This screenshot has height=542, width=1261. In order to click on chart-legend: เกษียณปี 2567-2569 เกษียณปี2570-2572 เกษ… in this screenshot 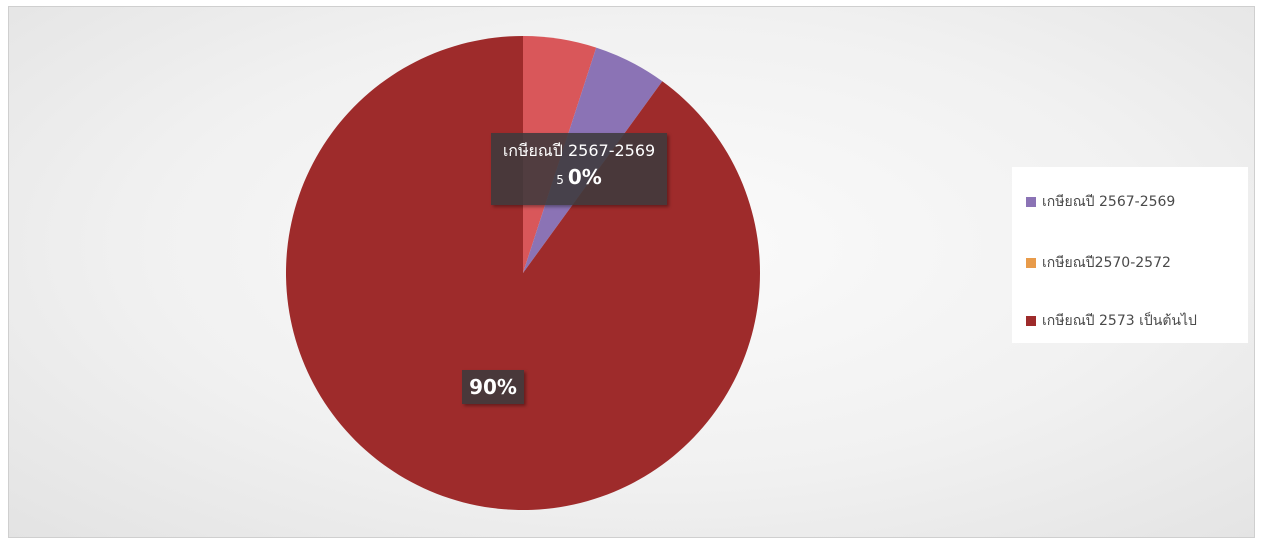, I will do `click(1130, 255)`.